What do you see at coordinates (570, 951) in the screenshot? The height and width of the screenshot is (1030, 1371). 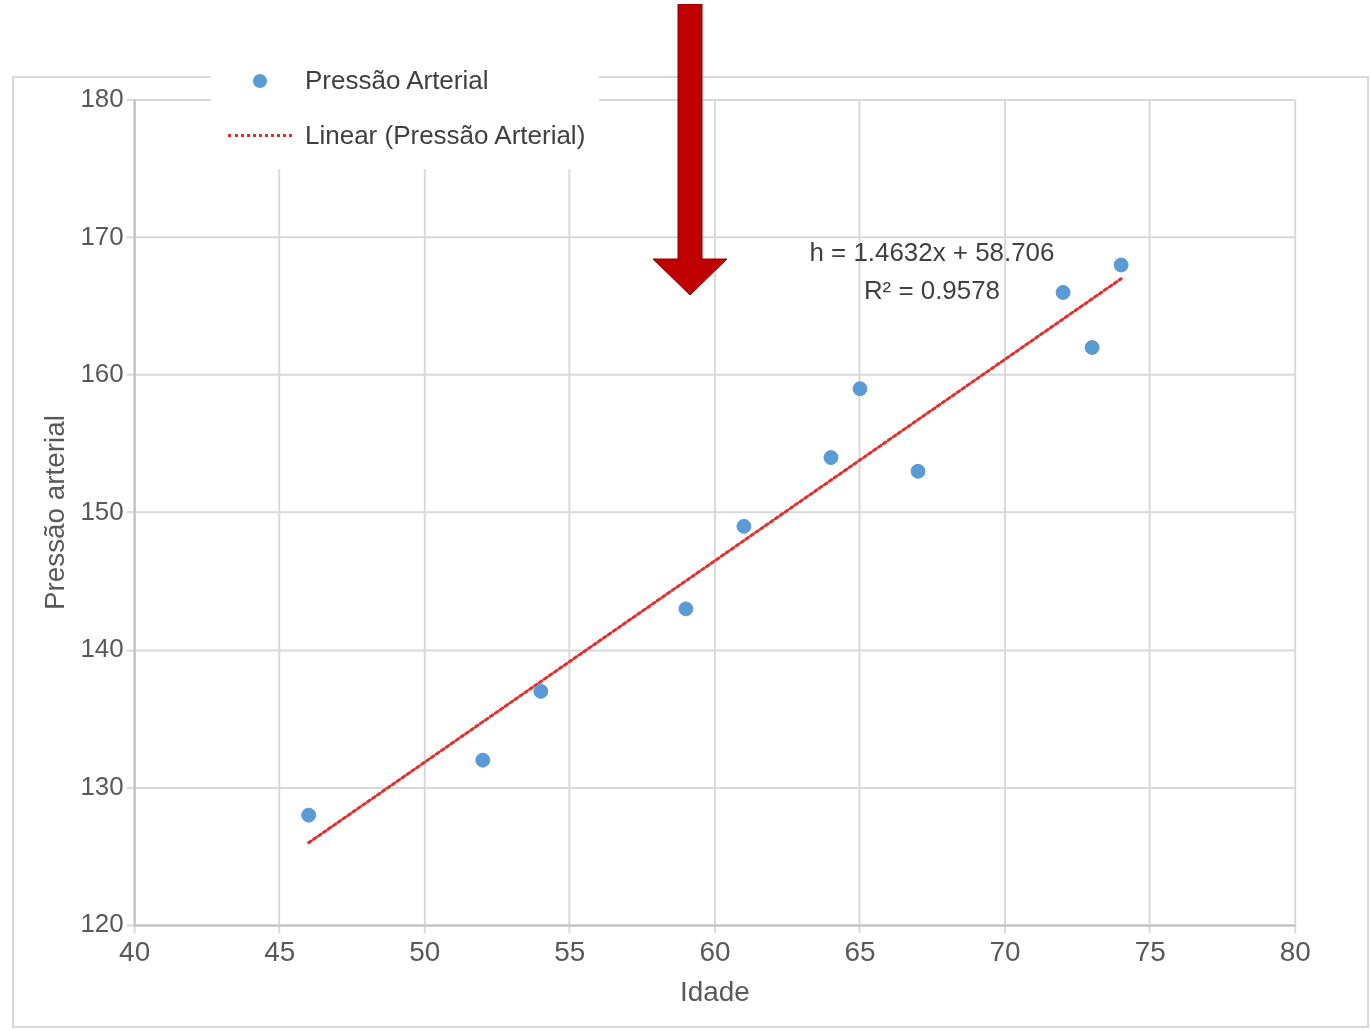 I see `x-tick-label: 55` at bounding box center [570, 951].